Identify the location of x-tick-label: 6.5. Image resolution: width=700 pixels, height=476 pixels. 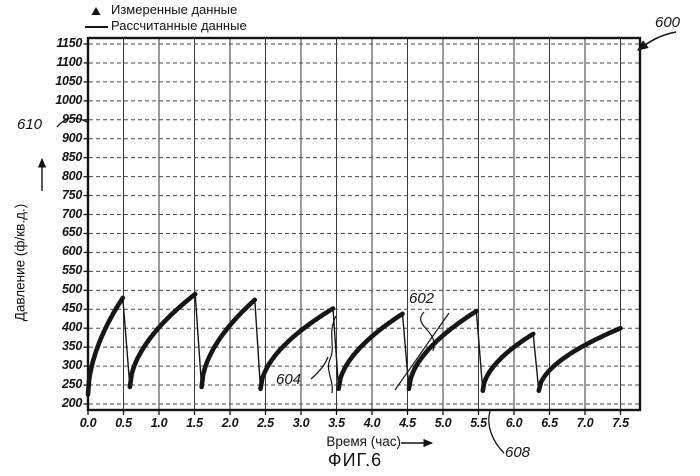
(549, 423).